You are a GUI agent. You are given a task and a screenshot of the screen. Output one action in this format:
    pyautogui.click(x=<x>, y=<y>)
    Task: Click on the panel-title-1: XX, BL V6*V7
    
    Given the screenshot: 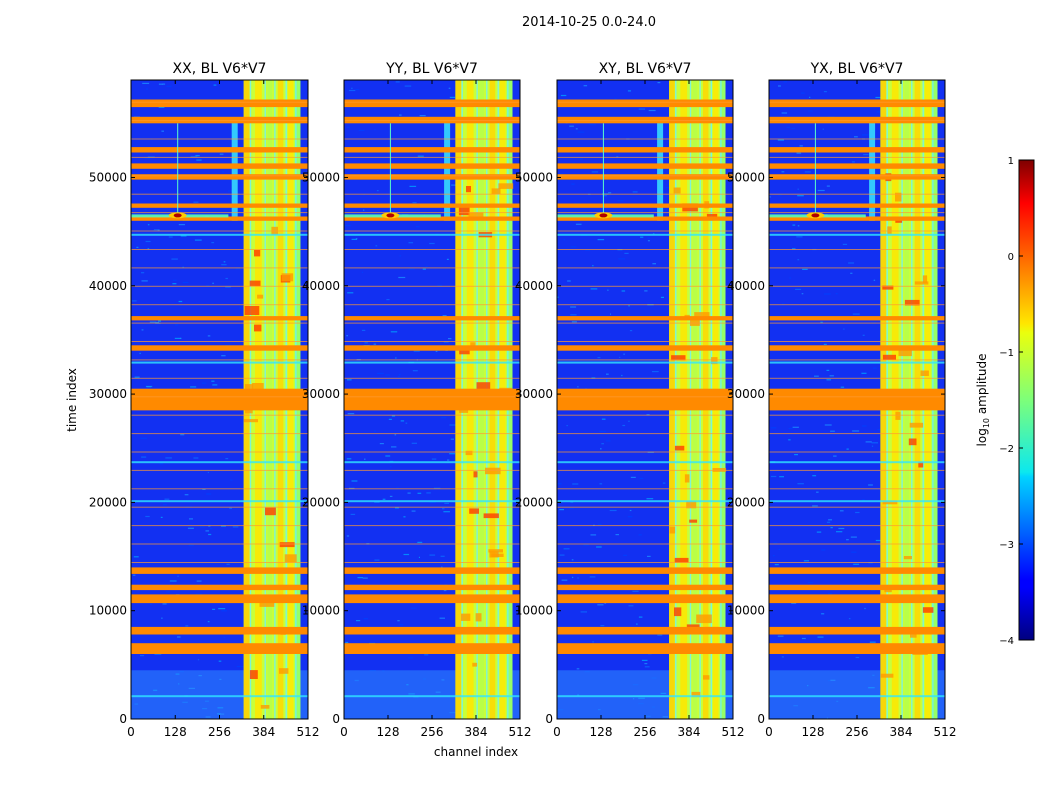 What is the action you would take?
    pyautogui.click(x=220, y=69)
    